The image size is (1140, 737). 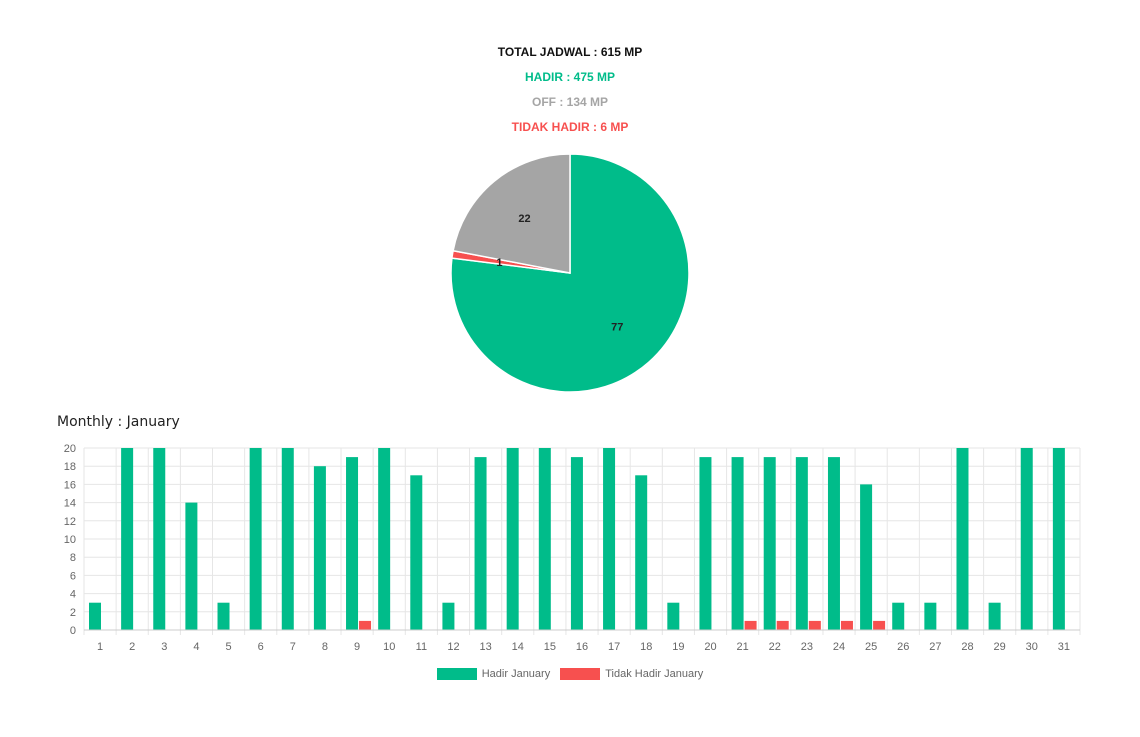 What do you see at coordinates (100, 647) in the screenshot?
I see `x-tick-label: 1` at bounding box center [100, 647].